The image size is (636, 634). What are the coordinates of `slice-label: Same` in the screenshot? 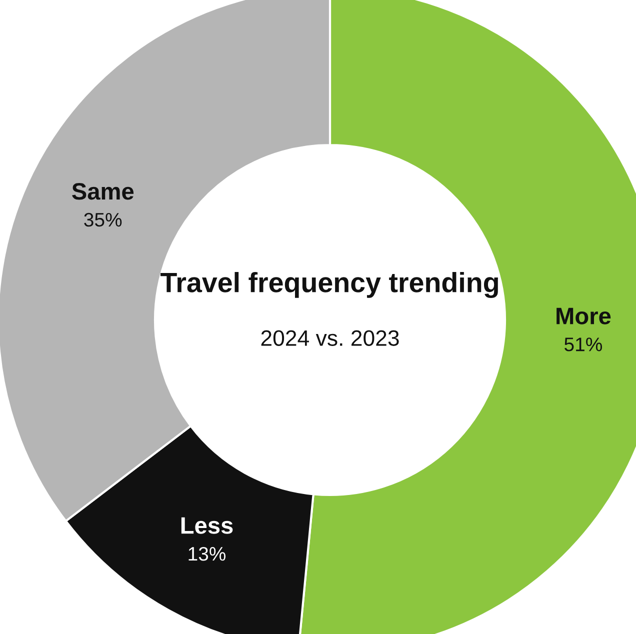 It's located at (103, 191).